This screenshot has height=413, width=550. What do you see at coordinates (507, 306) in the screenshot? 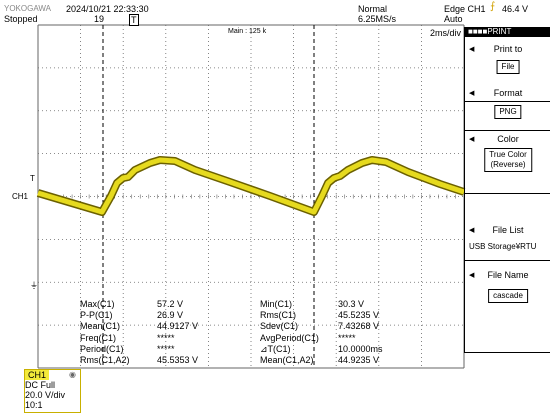
I see `menu-item-file-name: ◀ File Name cascade` at bounding box center [507, 306].